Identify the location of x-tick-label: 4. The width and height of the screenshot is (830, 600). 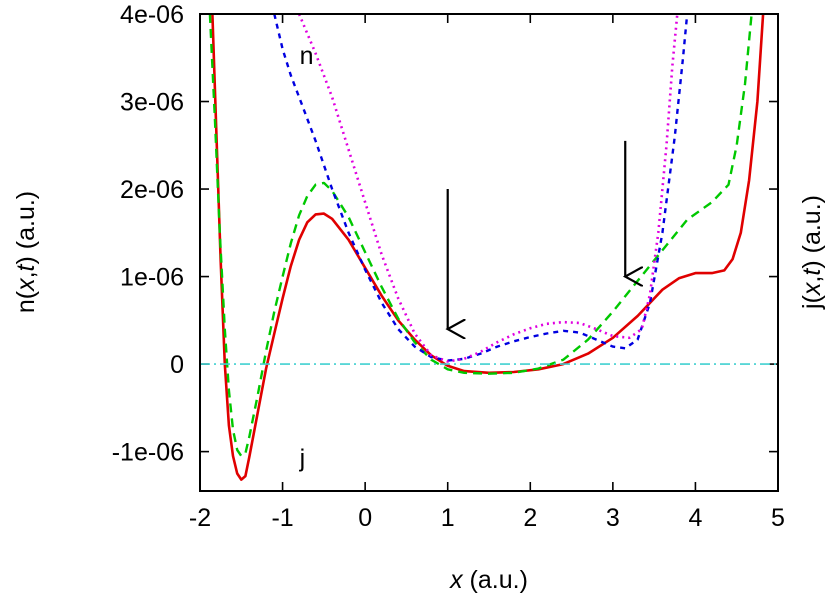
(695, 518).